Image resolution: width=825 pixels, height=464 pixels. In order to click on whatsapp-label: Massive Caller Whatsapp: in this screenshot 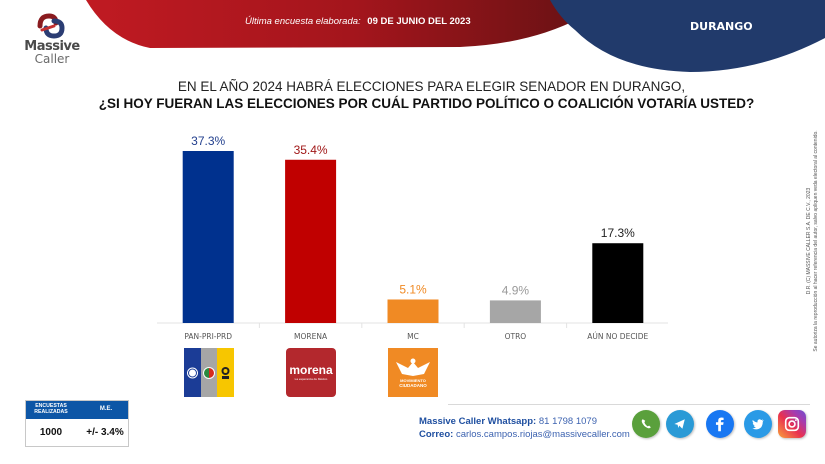, I will do `click(478, 421)`.